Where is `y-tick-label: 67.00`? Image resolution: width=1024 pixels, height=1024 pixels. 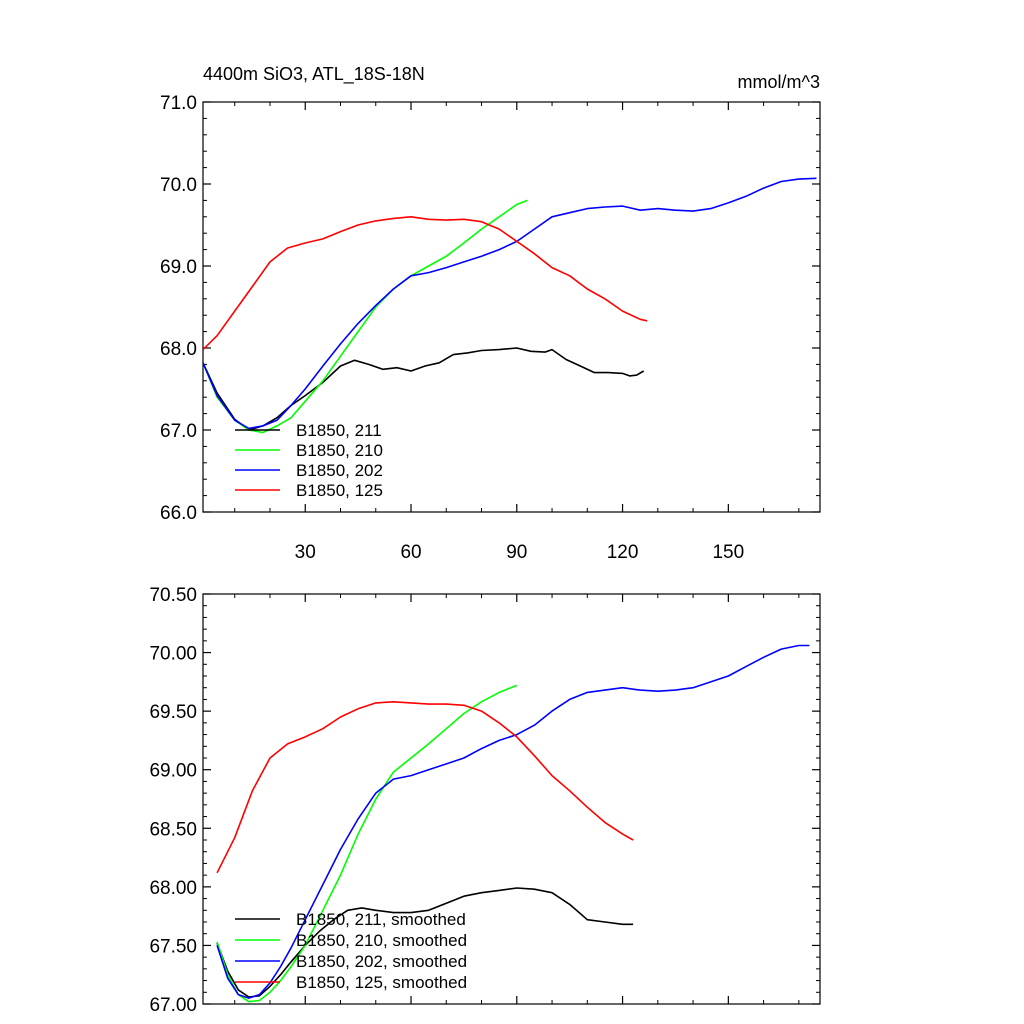
y-tick-label: 67.00 is located at coordinates (173, 1005).